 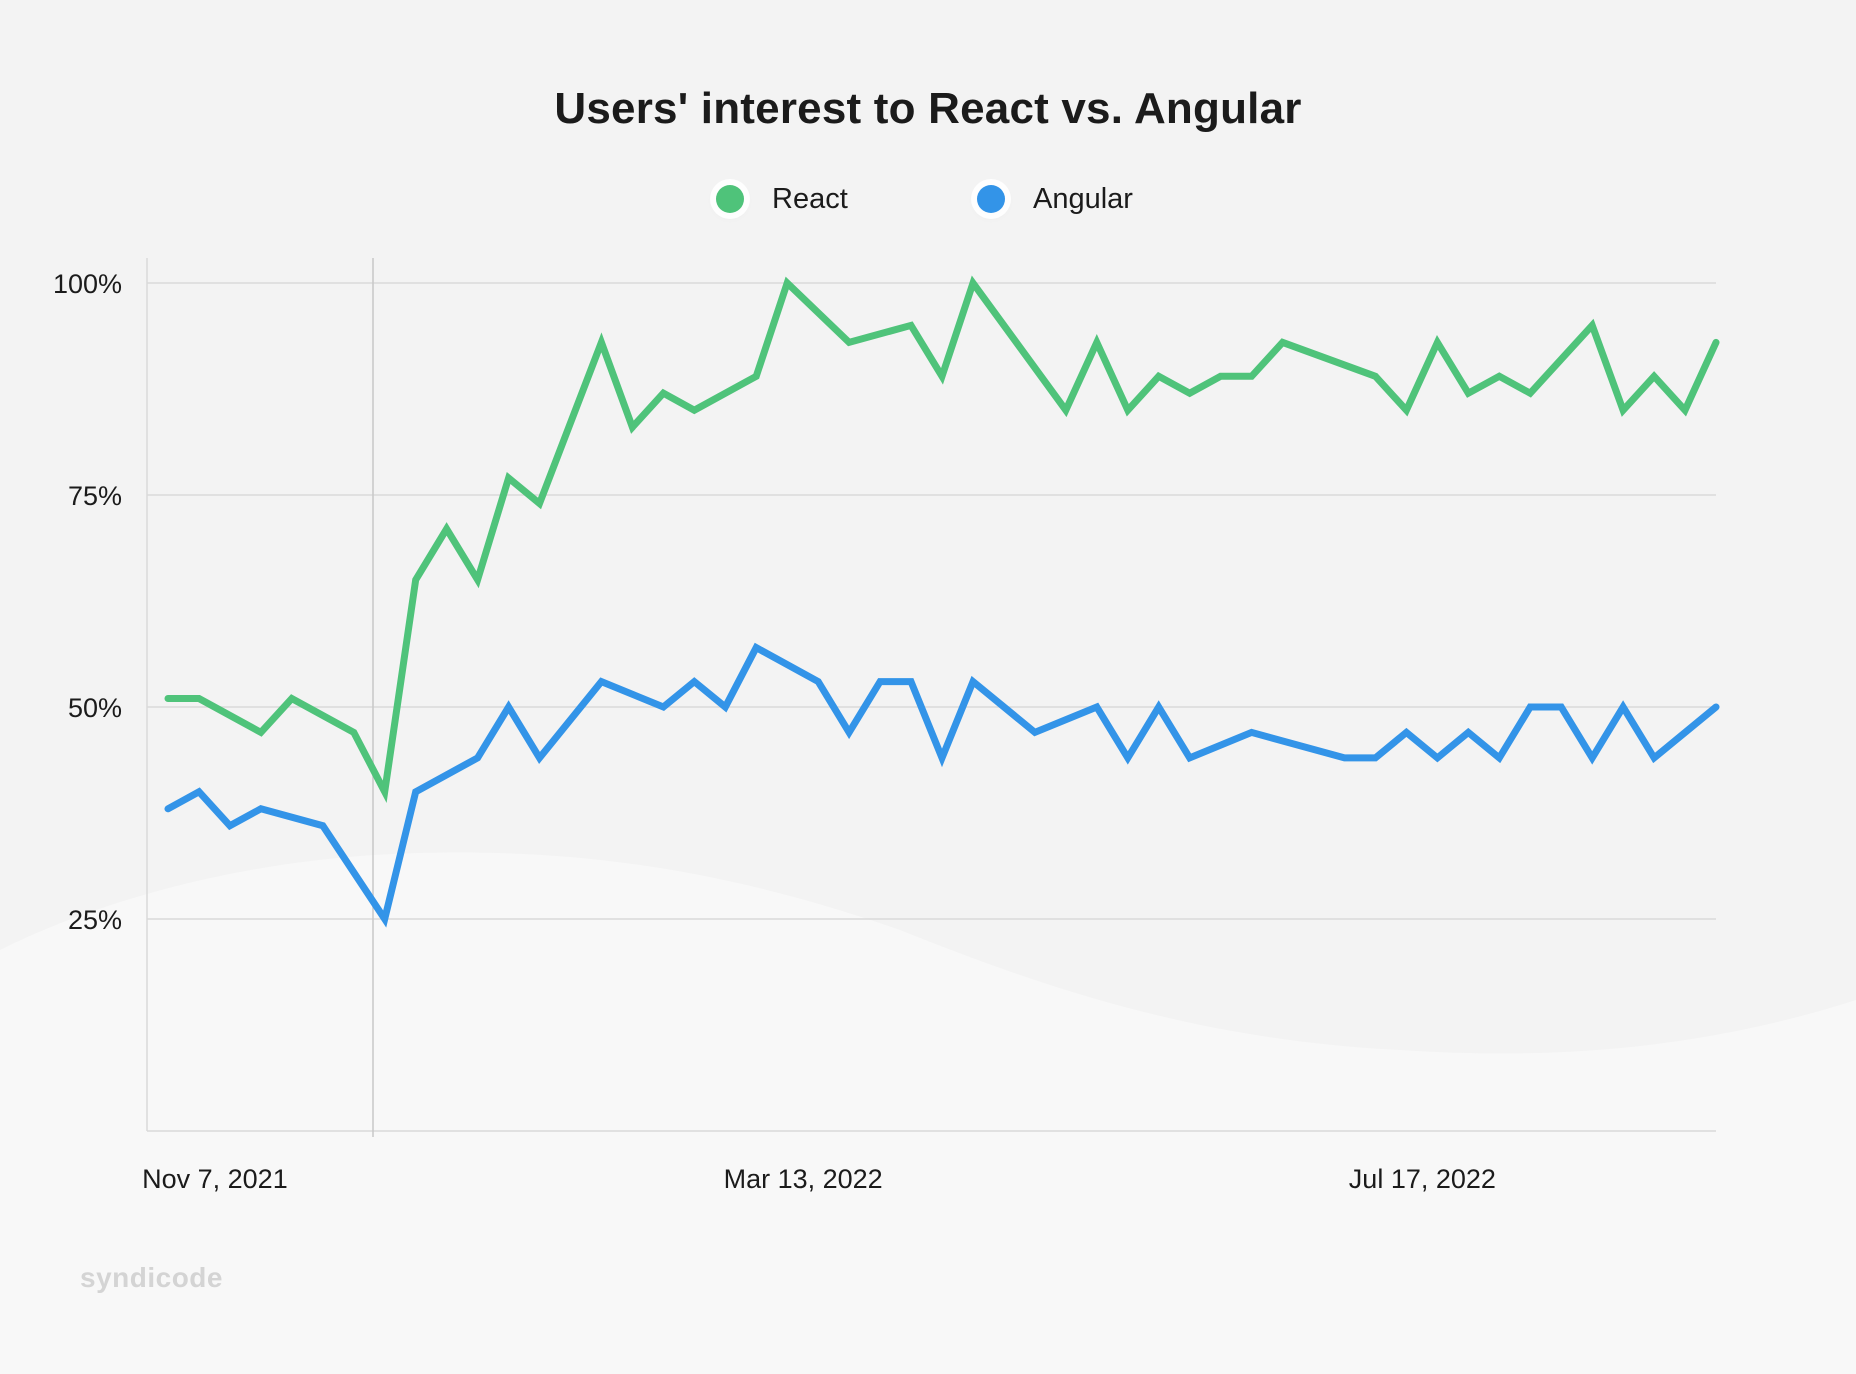 I want to click on x-tick-label: Jul 17, 2022, so click(x=1422, y=1179).